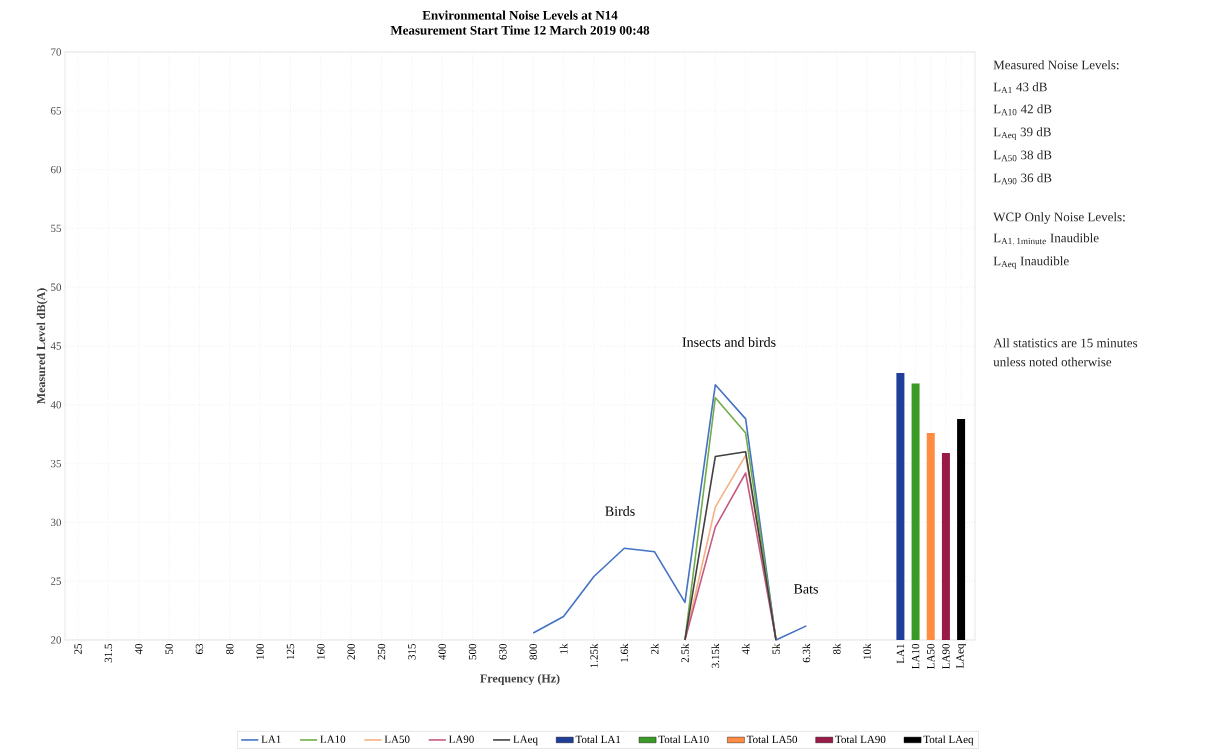 The image size is (1216, 754). Describe the element at coordinates (683, 739) in the screenshot. I see `legend-label: Total LA10` at that location.